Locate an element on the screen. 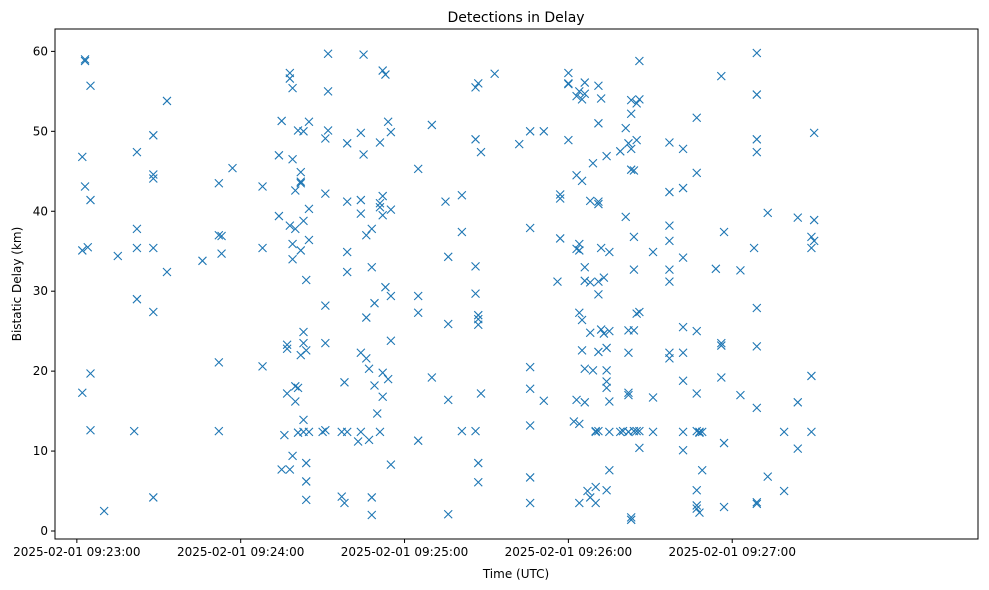  y-tick-label-2: 20 is located at coordinates (40, 371).